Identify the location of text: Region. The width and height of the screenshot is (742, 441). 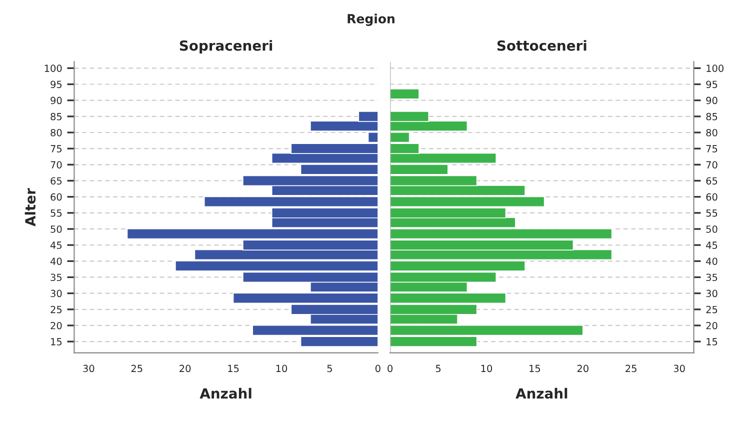
(371, 20).